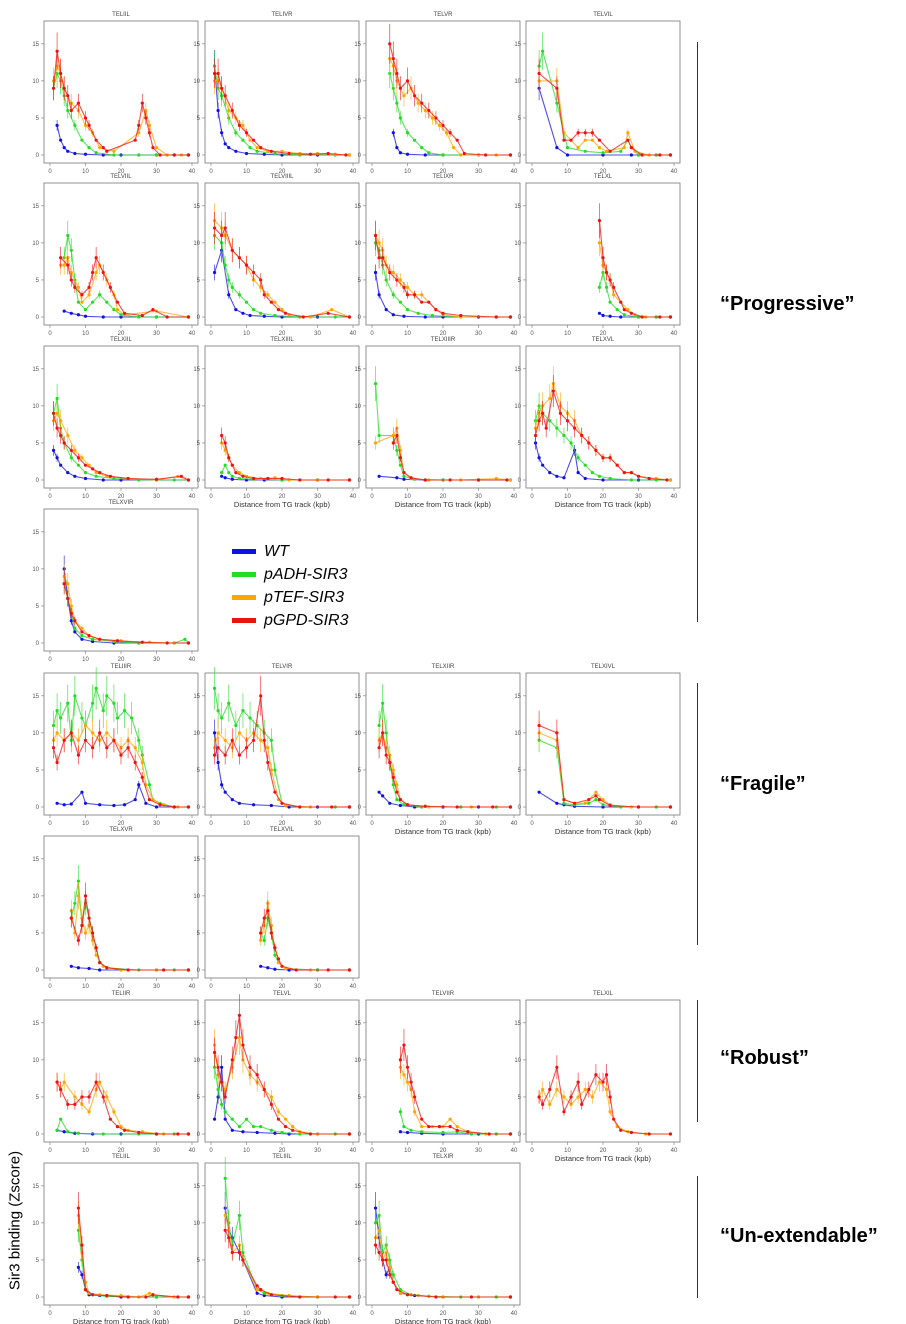 This screenshot has height=1324, width=906. Describe the element at coordinates (290, 597) in the screenshot. I see `legend-item-ptef: pTEF-SIR3` at that location.